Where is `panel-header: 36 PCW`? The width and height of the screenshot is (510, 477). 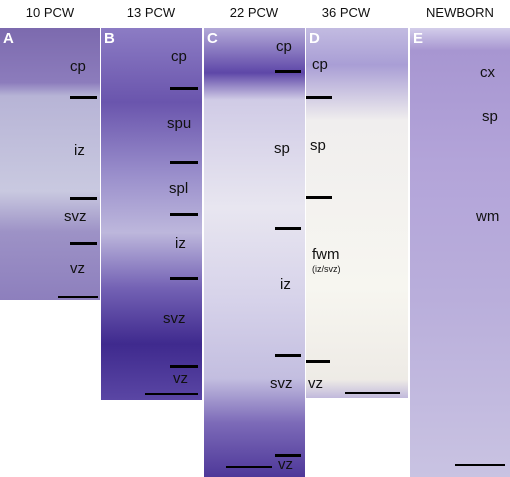
panel-header: 36 PCW is located at coordinates (346, 12).